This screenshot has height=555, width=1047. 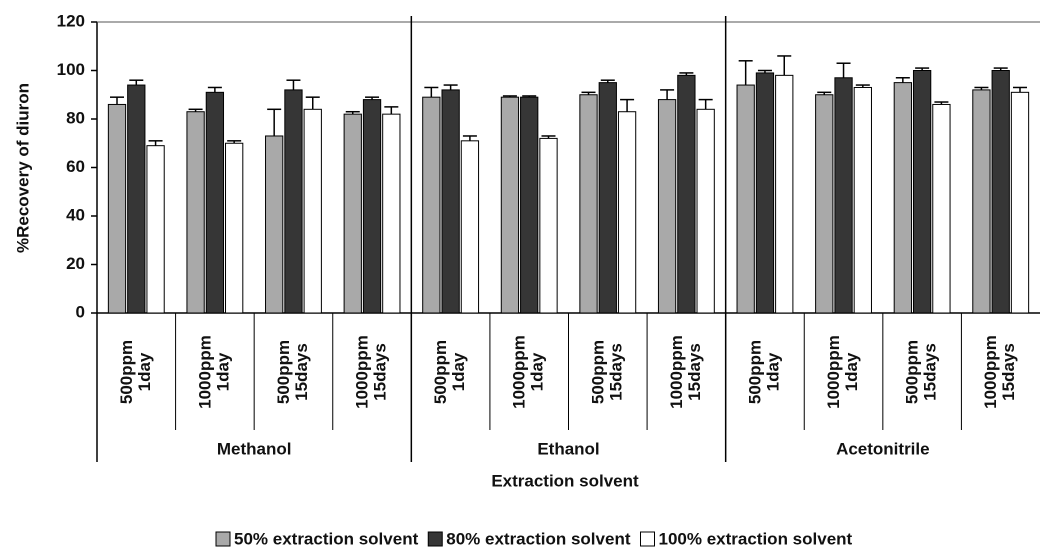 I want to click on y-tick-label: 120, so click(x=71, y=20).